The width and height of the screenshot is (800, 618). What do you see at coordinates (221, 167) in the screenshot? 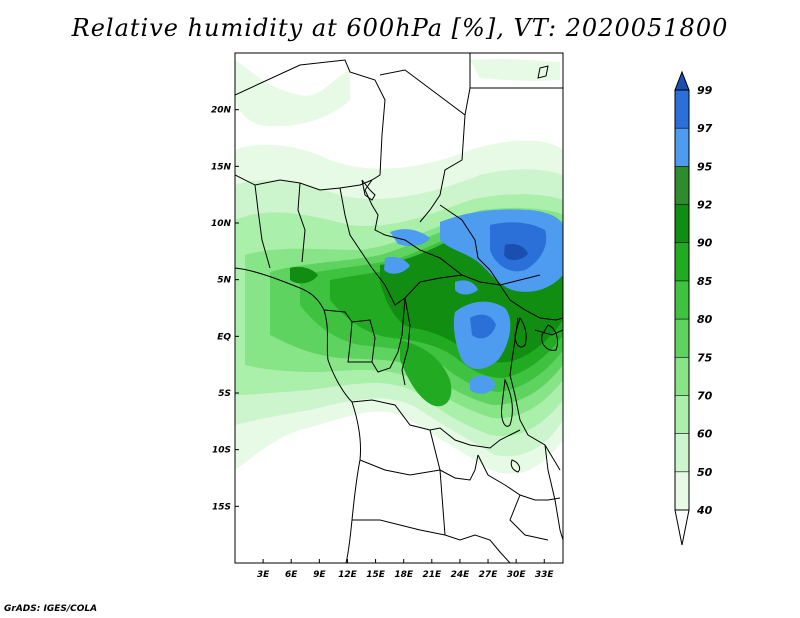
I see `lat-tick-label: 15N` at bounding box center [221, 167].